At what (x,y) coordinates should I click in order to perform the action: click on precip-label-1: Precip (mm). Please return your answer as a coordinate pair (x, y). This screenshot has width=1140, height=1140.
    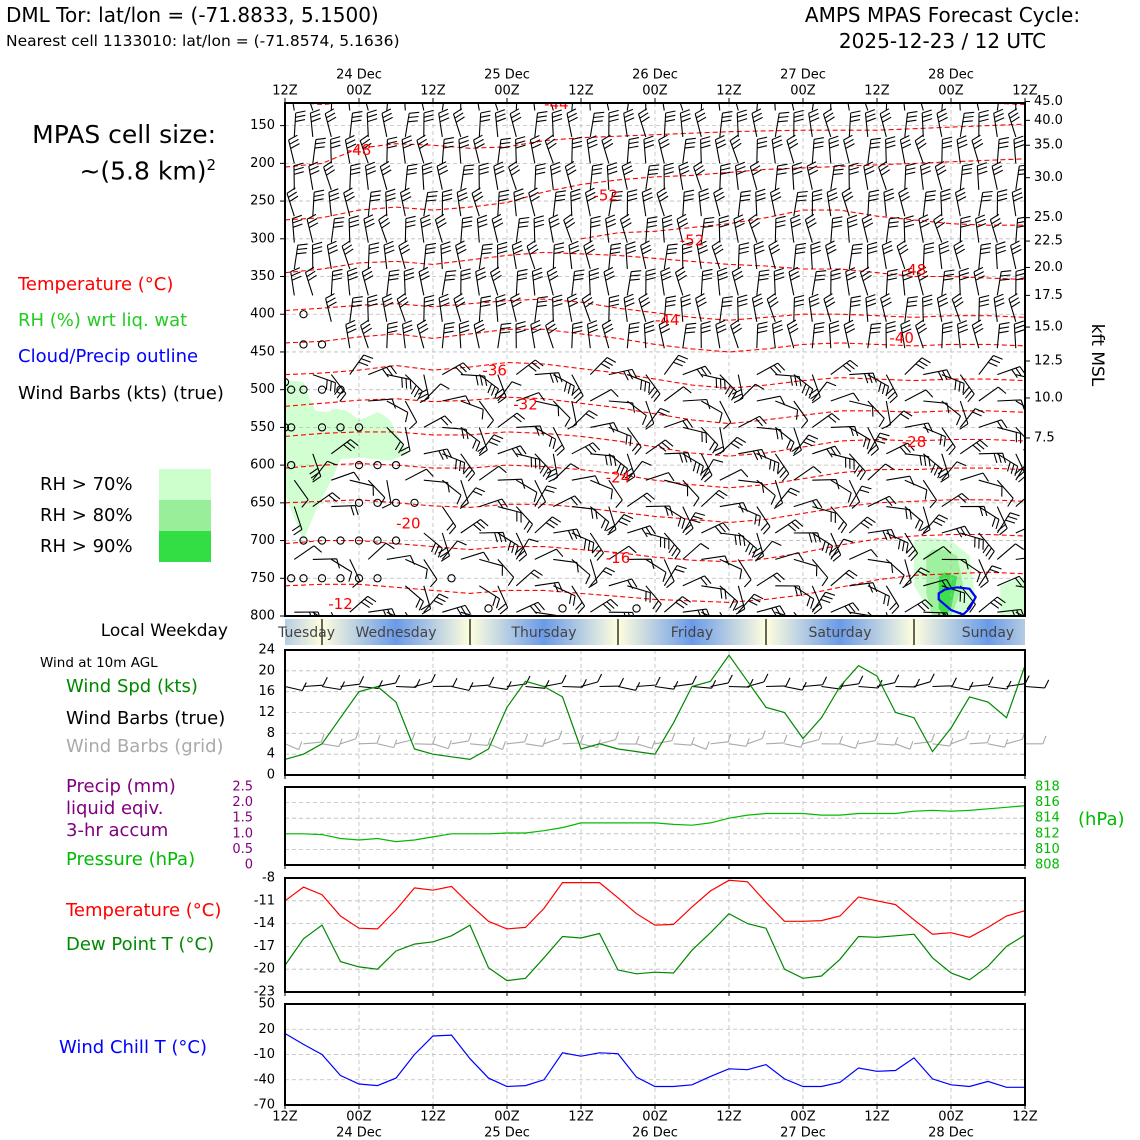
    Looking at the image, I should click on (121, 786).